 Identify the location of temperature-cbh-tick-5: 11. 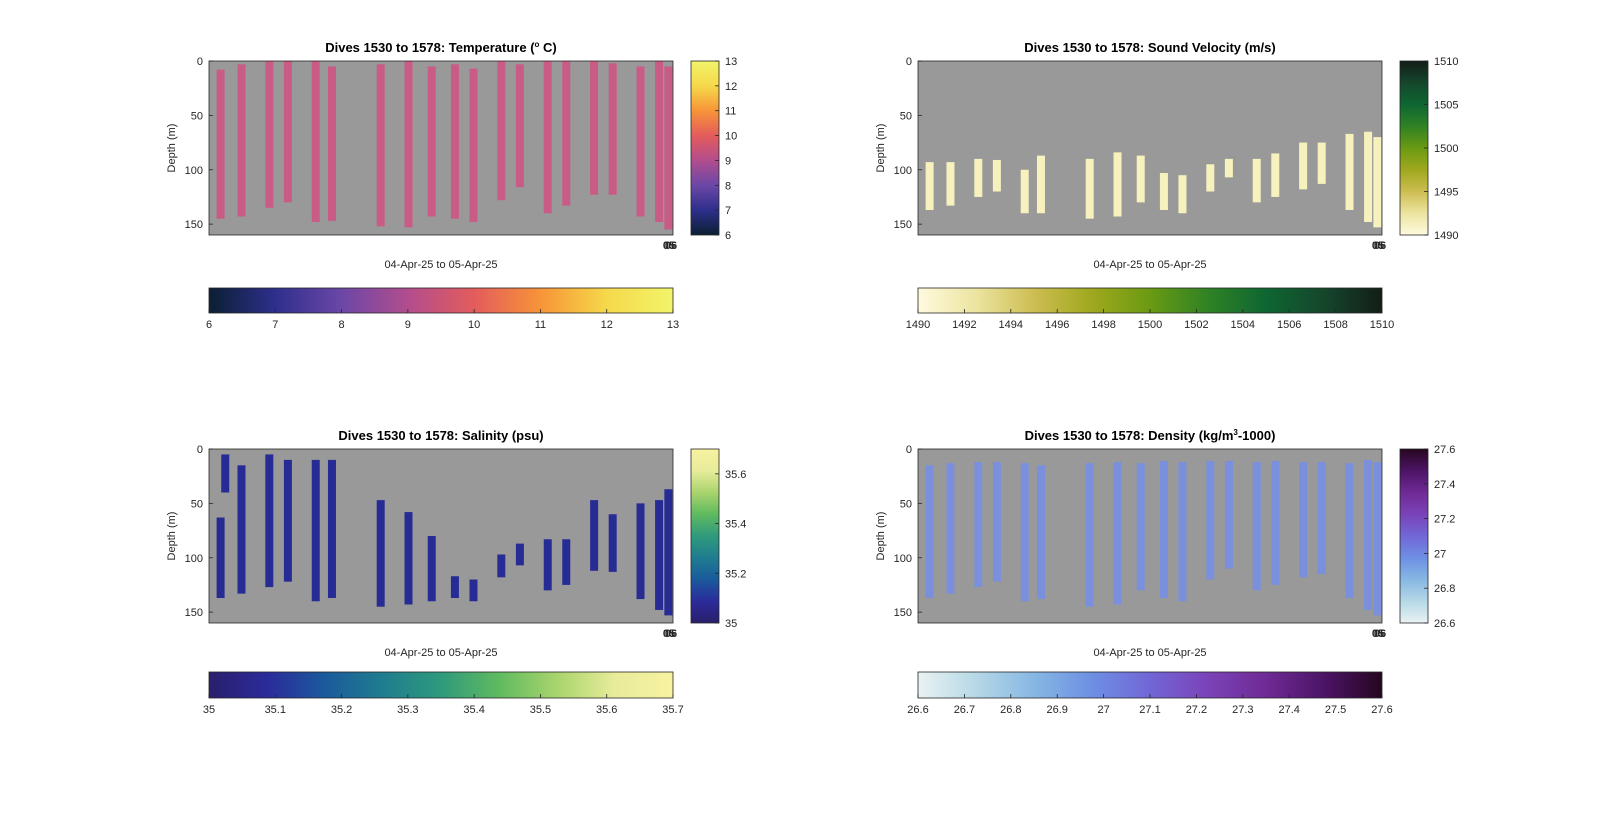
(540, 325).